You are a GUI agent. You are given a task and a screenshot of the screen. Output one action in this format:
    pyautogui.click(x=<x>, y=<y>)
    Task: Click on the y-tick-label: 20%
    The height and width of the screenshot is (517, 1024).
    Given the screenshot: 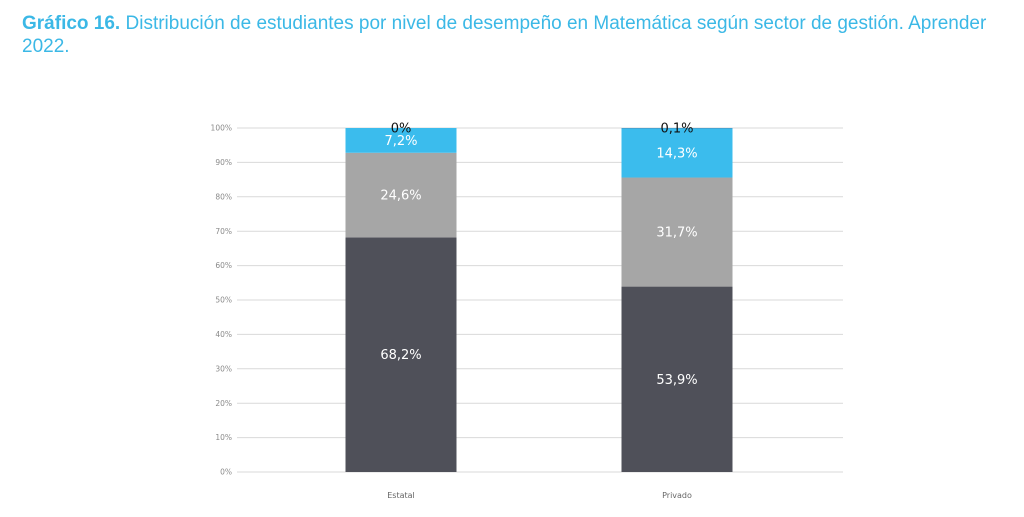 What is the action you would take?
    pyautogui.click(x=223, y=403)
    